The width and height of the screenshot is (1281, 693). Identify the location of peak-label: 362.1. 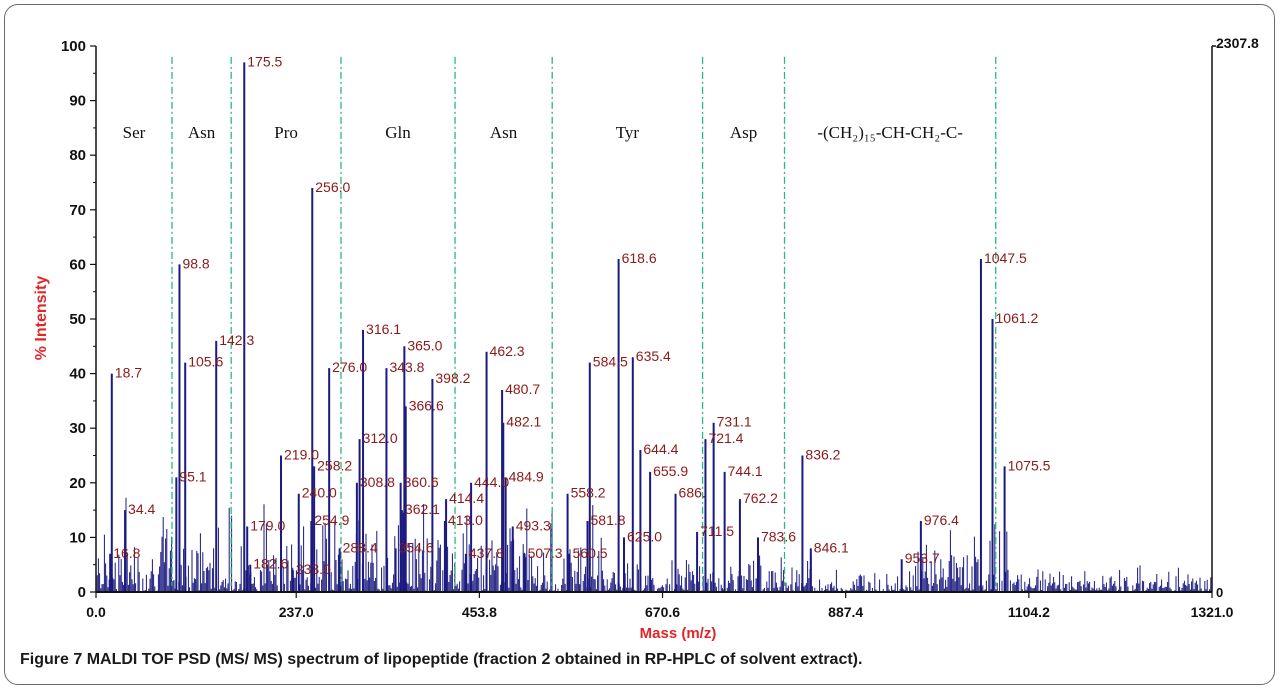
(422, 509).